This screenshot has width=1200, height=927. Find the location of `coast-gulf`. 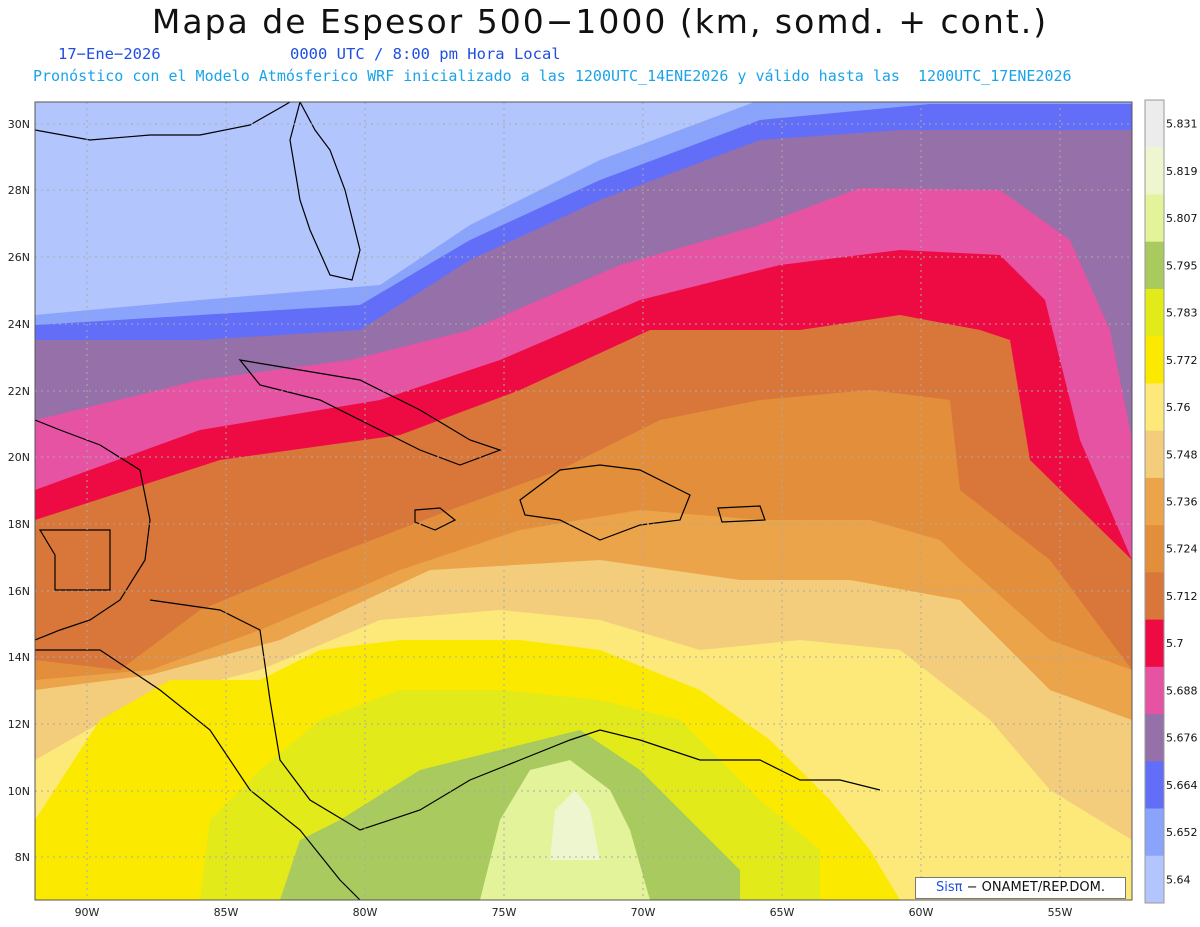

coast-gulf is located at coordinates (163, 121).